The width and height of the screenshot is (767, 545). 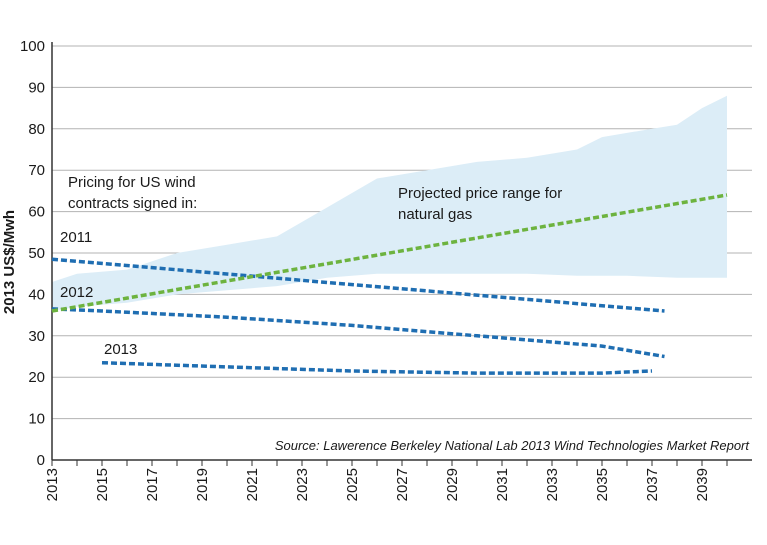 What do you see at coordinates (32, 46) in the screenshot?
I see `y-tick-label-100: 100` at bounding box center [32, 46].